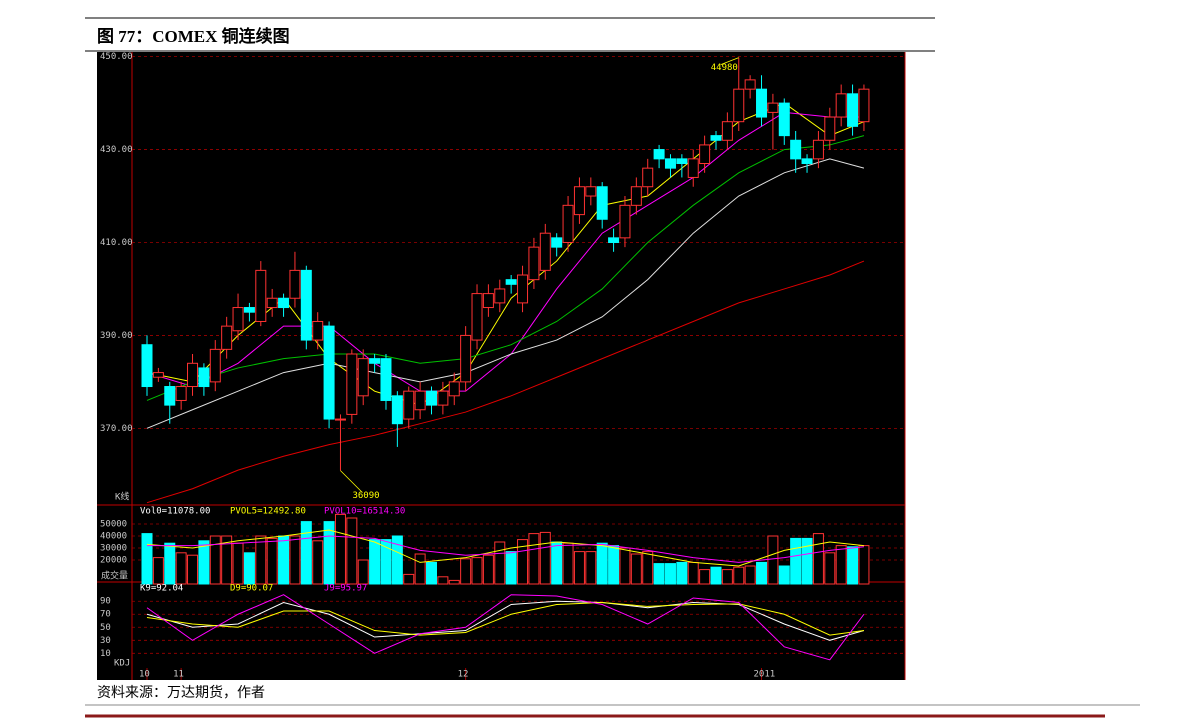  What do you see at coordinates (144, 675) in the screenshot?
I see `x-tick-label: 10` at bounding box center [144, 675].